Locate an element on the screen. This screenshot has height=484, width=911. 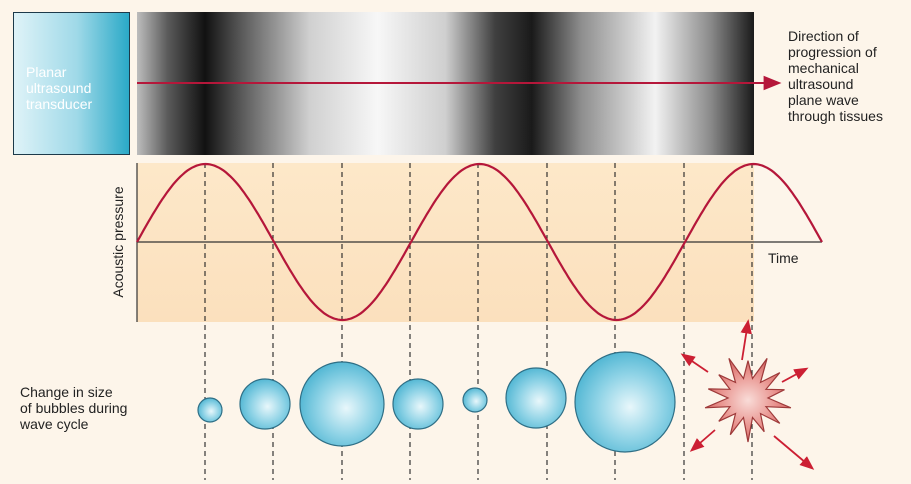
bubbles-group is located at coordinates (436, 402).